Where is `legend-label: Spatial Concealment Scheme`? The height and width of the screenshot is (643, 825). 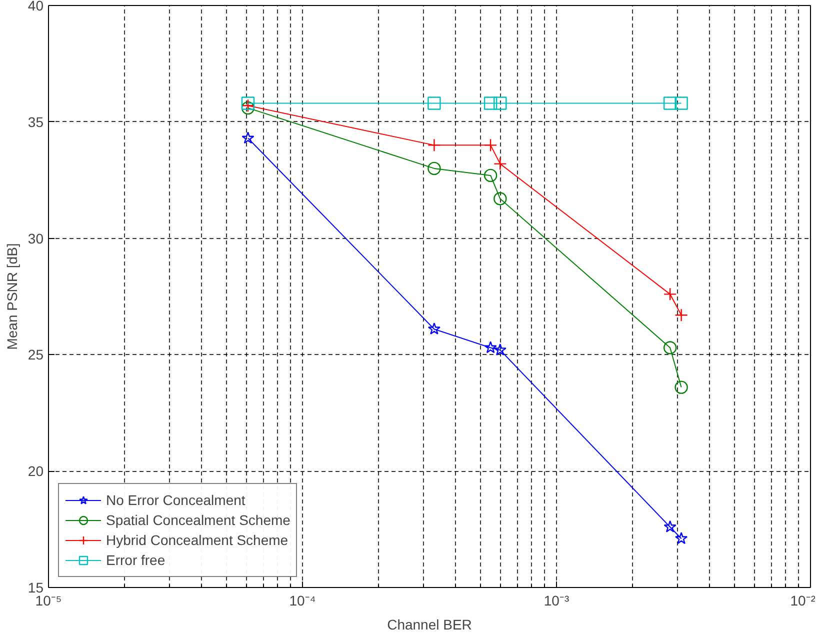
legend-label: Spatial Concealment Scheme is located at coordinates (198, 520).